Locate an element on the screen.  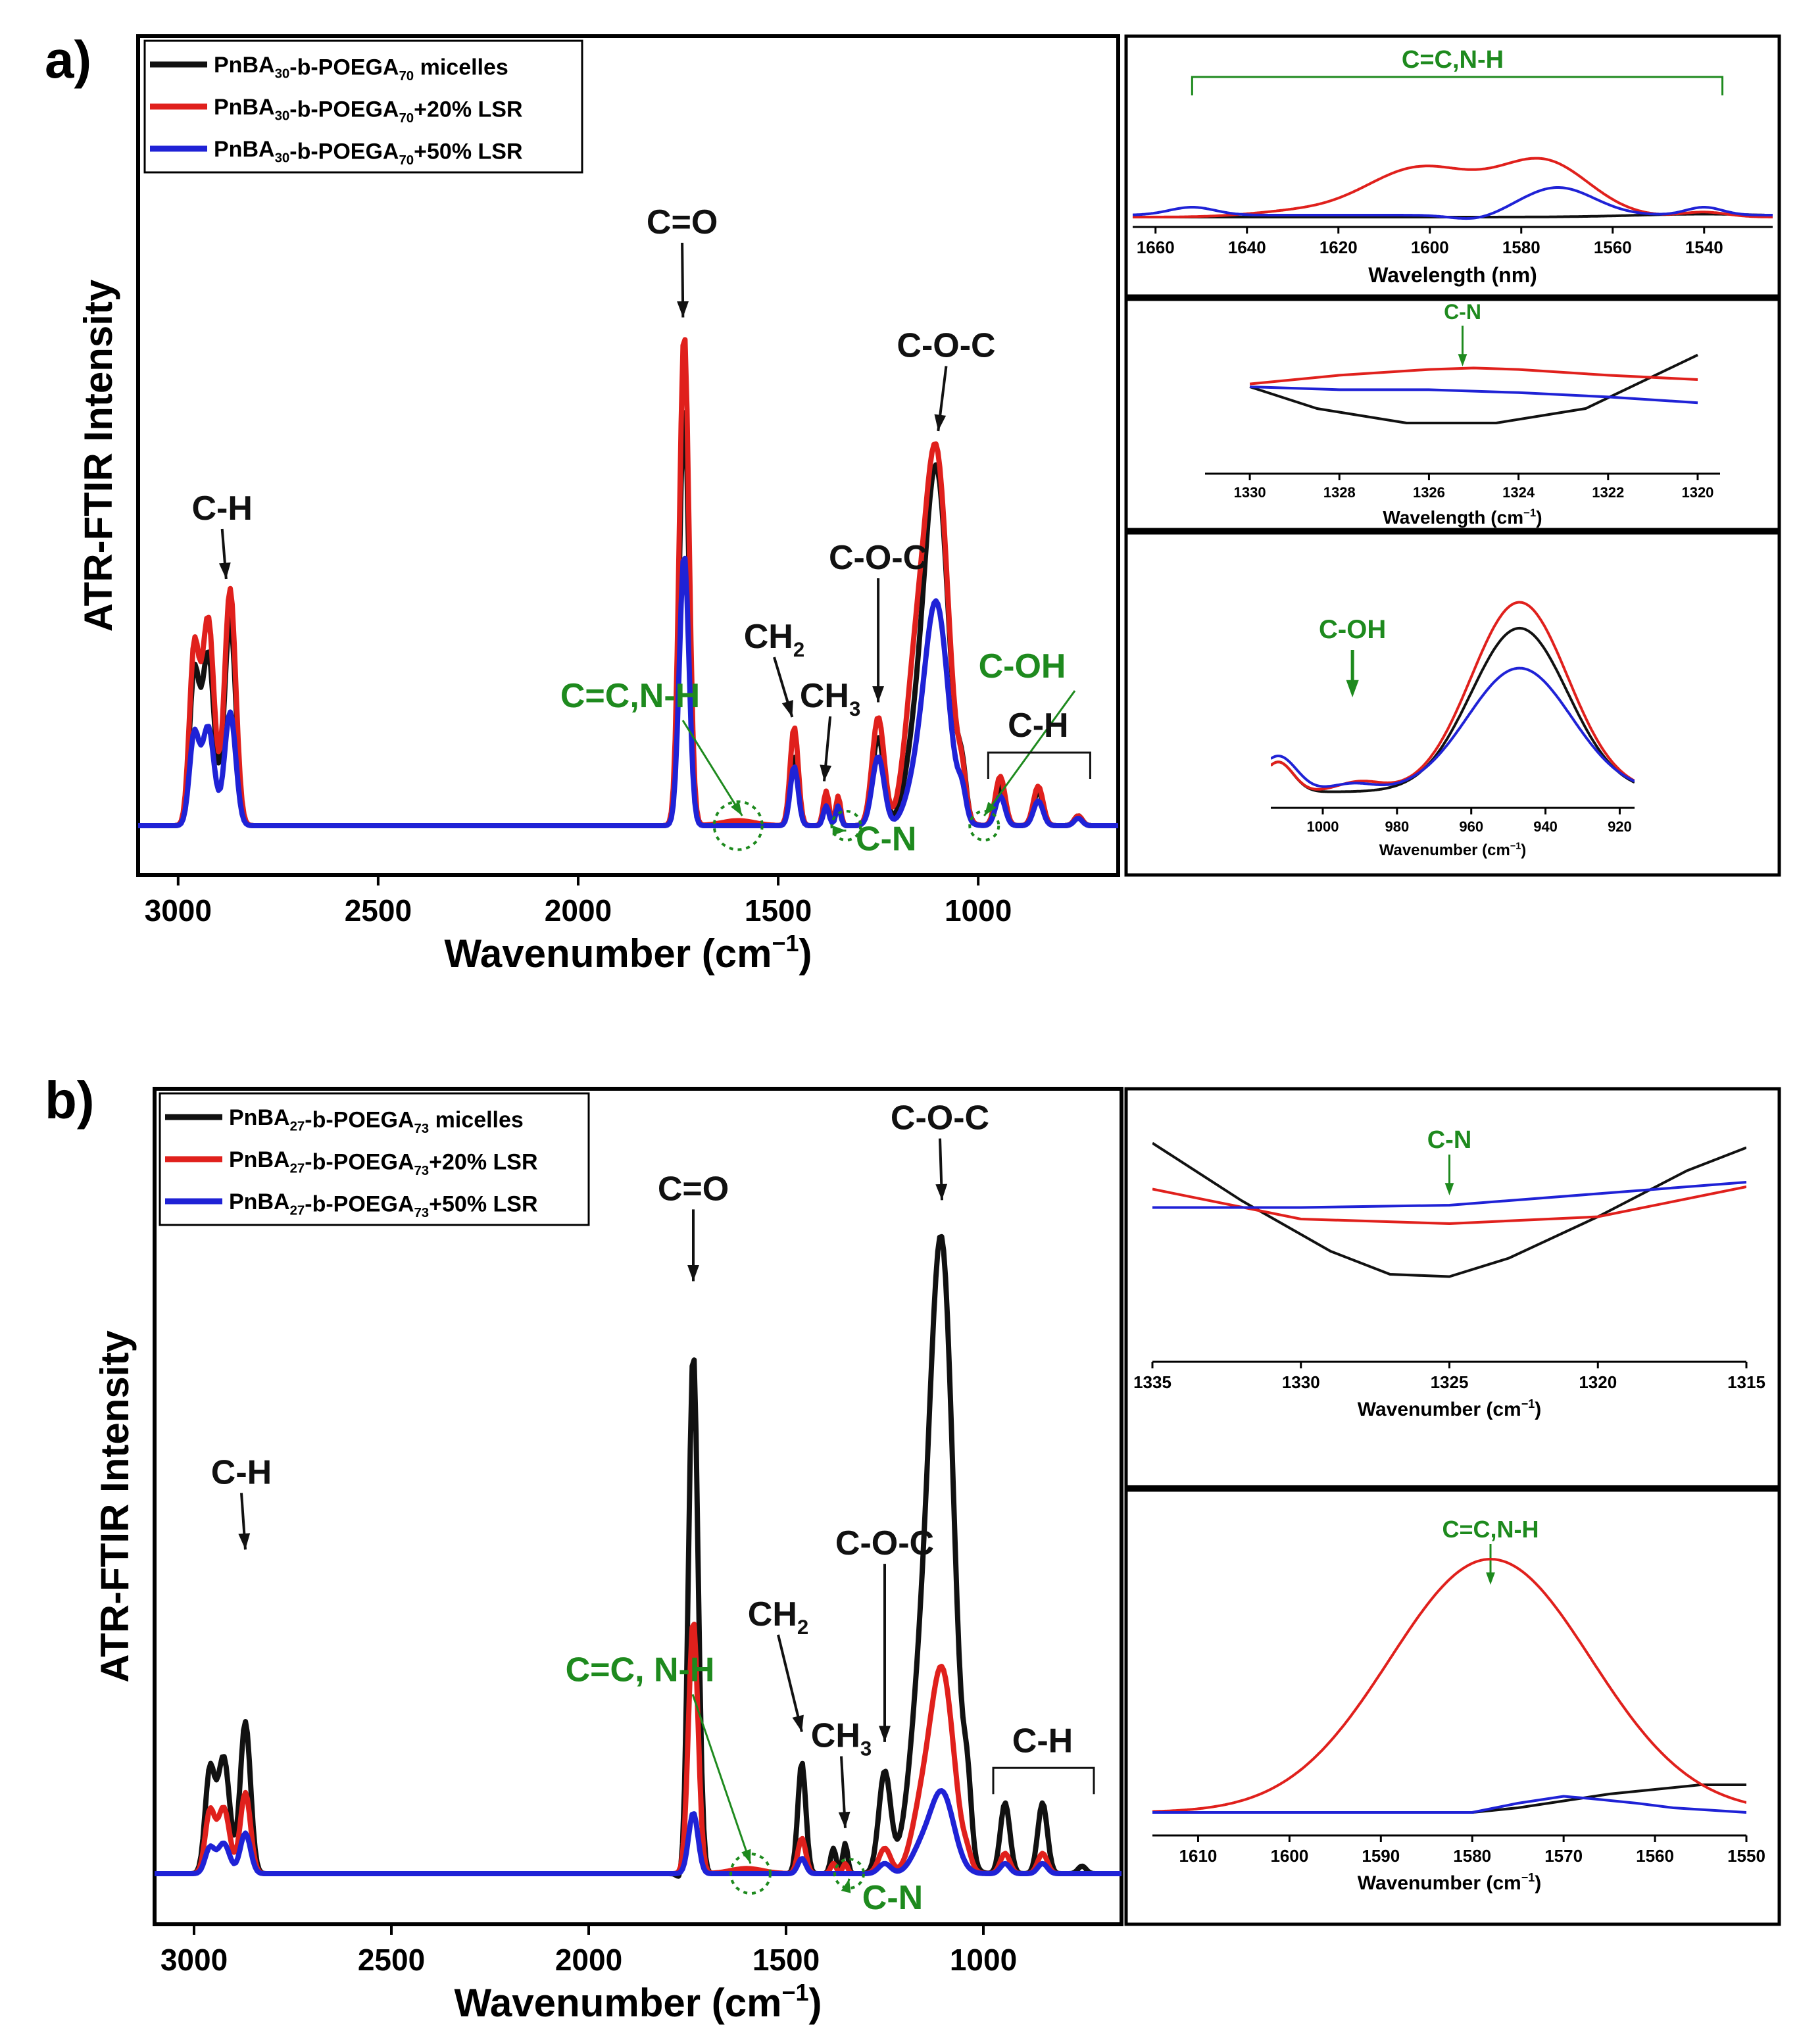
legend-box is located at coordinates (374, 1159).